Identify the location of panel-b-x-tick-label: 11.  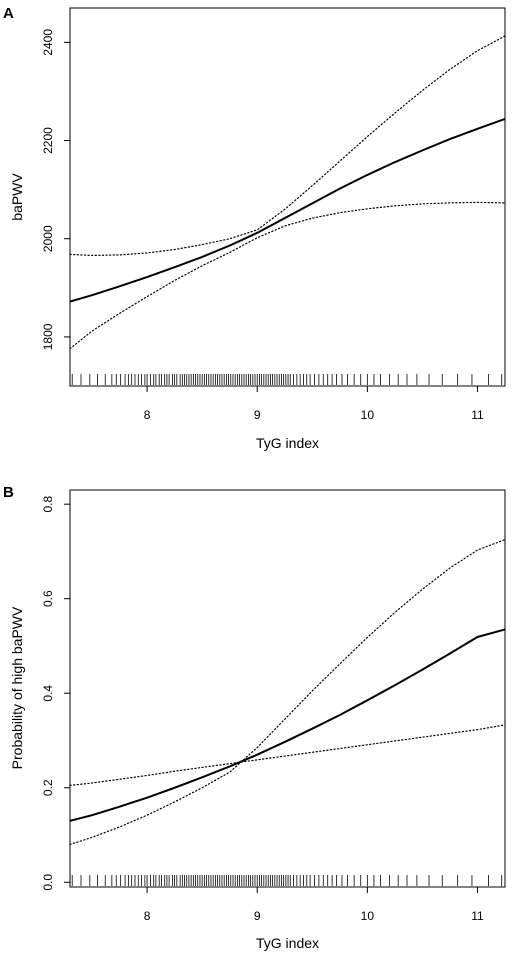
(477, 916).